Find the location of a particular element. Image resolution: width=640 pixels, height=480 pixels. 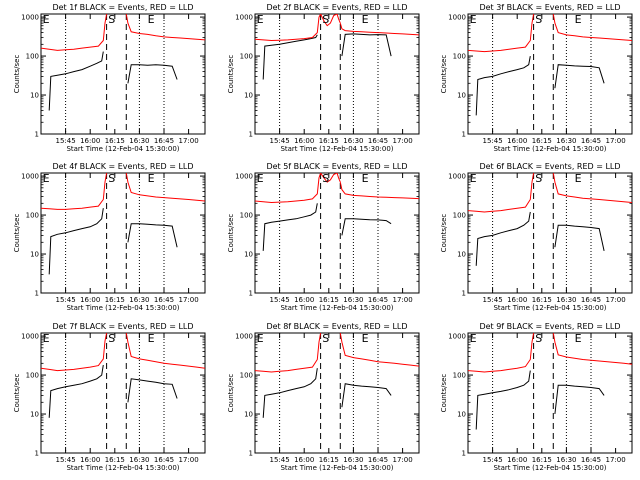

chart-title: Det 7f BLACK = Events, RED = LLD is located at coordinates (122, 326).